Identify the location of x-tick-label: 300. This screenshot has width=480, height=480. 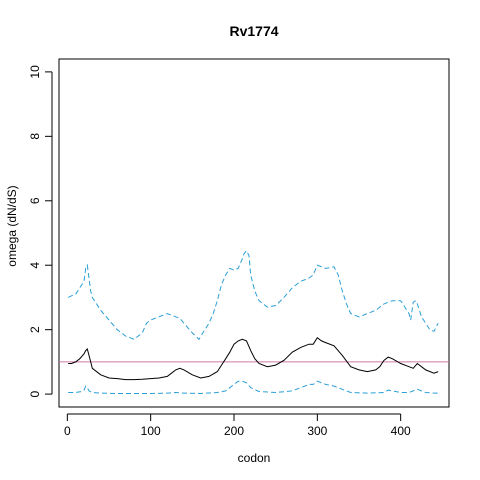
(317, 431).